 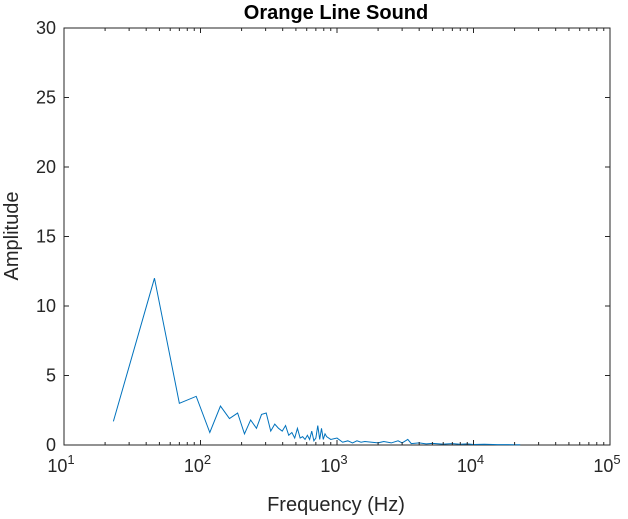 I want to click on y-tick-label-6: 30, so click(x=46, y=28).